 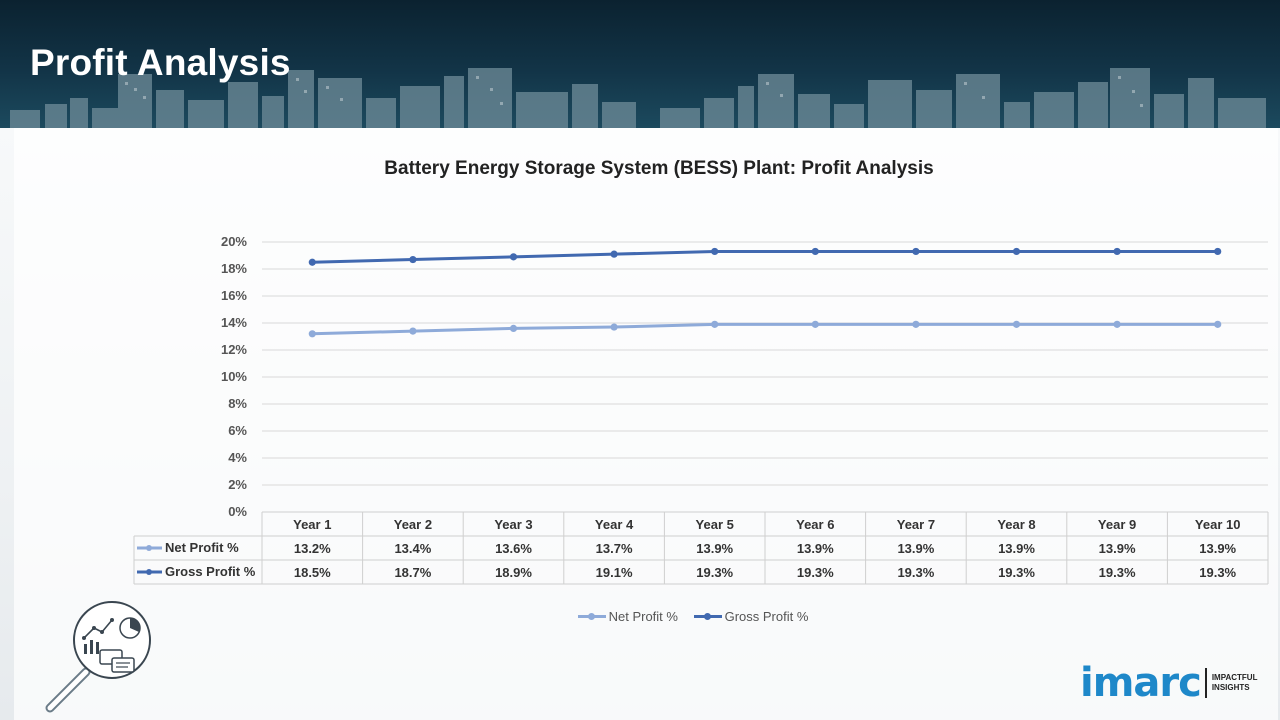 I want to click on y-tick-label: 0%, so click(x=237, y=511).